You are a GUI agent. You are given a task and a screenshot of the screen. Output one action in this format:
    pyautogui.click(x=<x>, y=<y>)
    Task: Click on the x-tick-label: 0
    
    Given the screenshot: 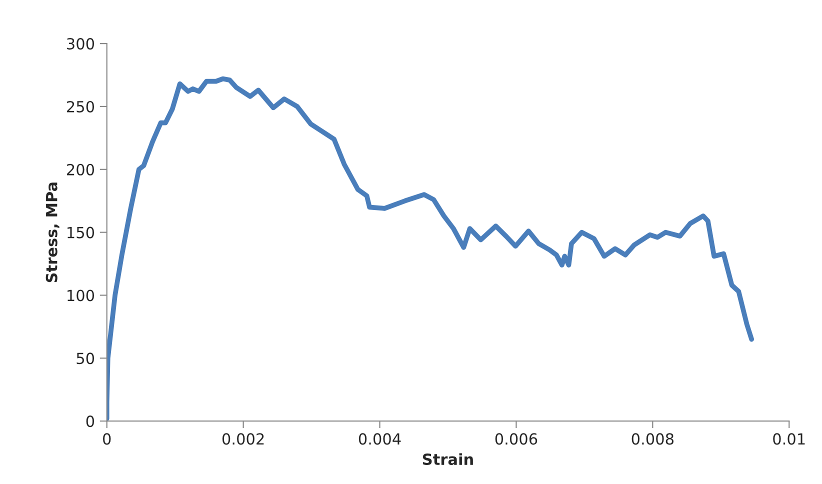 What is the action you would take?
    pyautogui.click(x=107, y=439)
    